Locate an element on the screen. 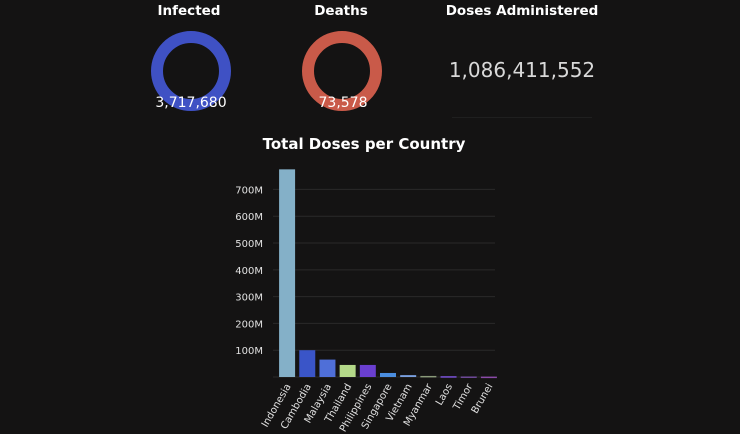 This screenshot has width=740, height=434. y-tick-label: 200M is located at coordinates (249, 324).